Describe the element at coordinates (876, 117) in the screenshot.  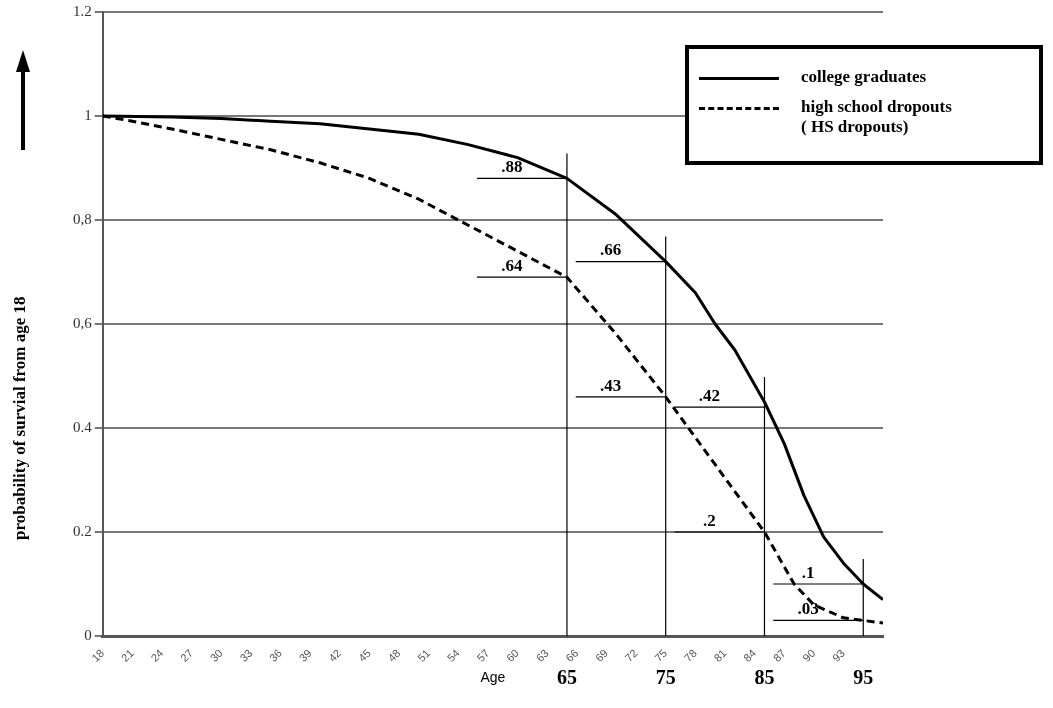
I see `legend-label: high school dropouts ( HS dropouts)` at that location.